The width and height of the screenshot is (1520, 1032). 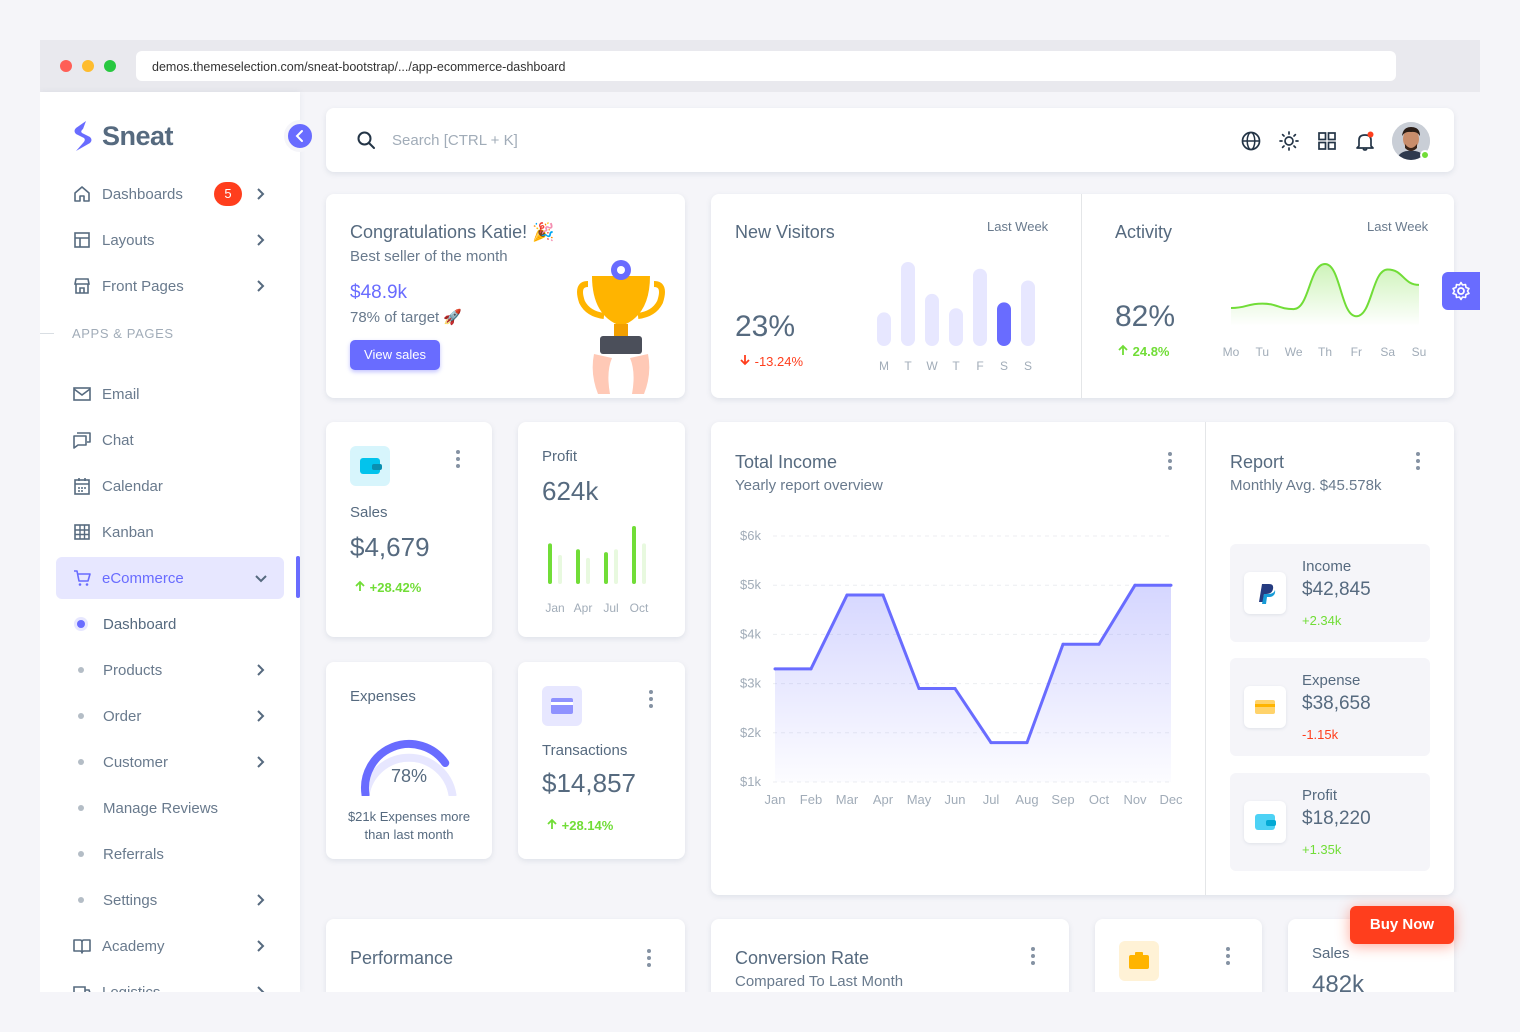 I want to click on sidebar-subitem-products: Products, so click(x=170, y=670).